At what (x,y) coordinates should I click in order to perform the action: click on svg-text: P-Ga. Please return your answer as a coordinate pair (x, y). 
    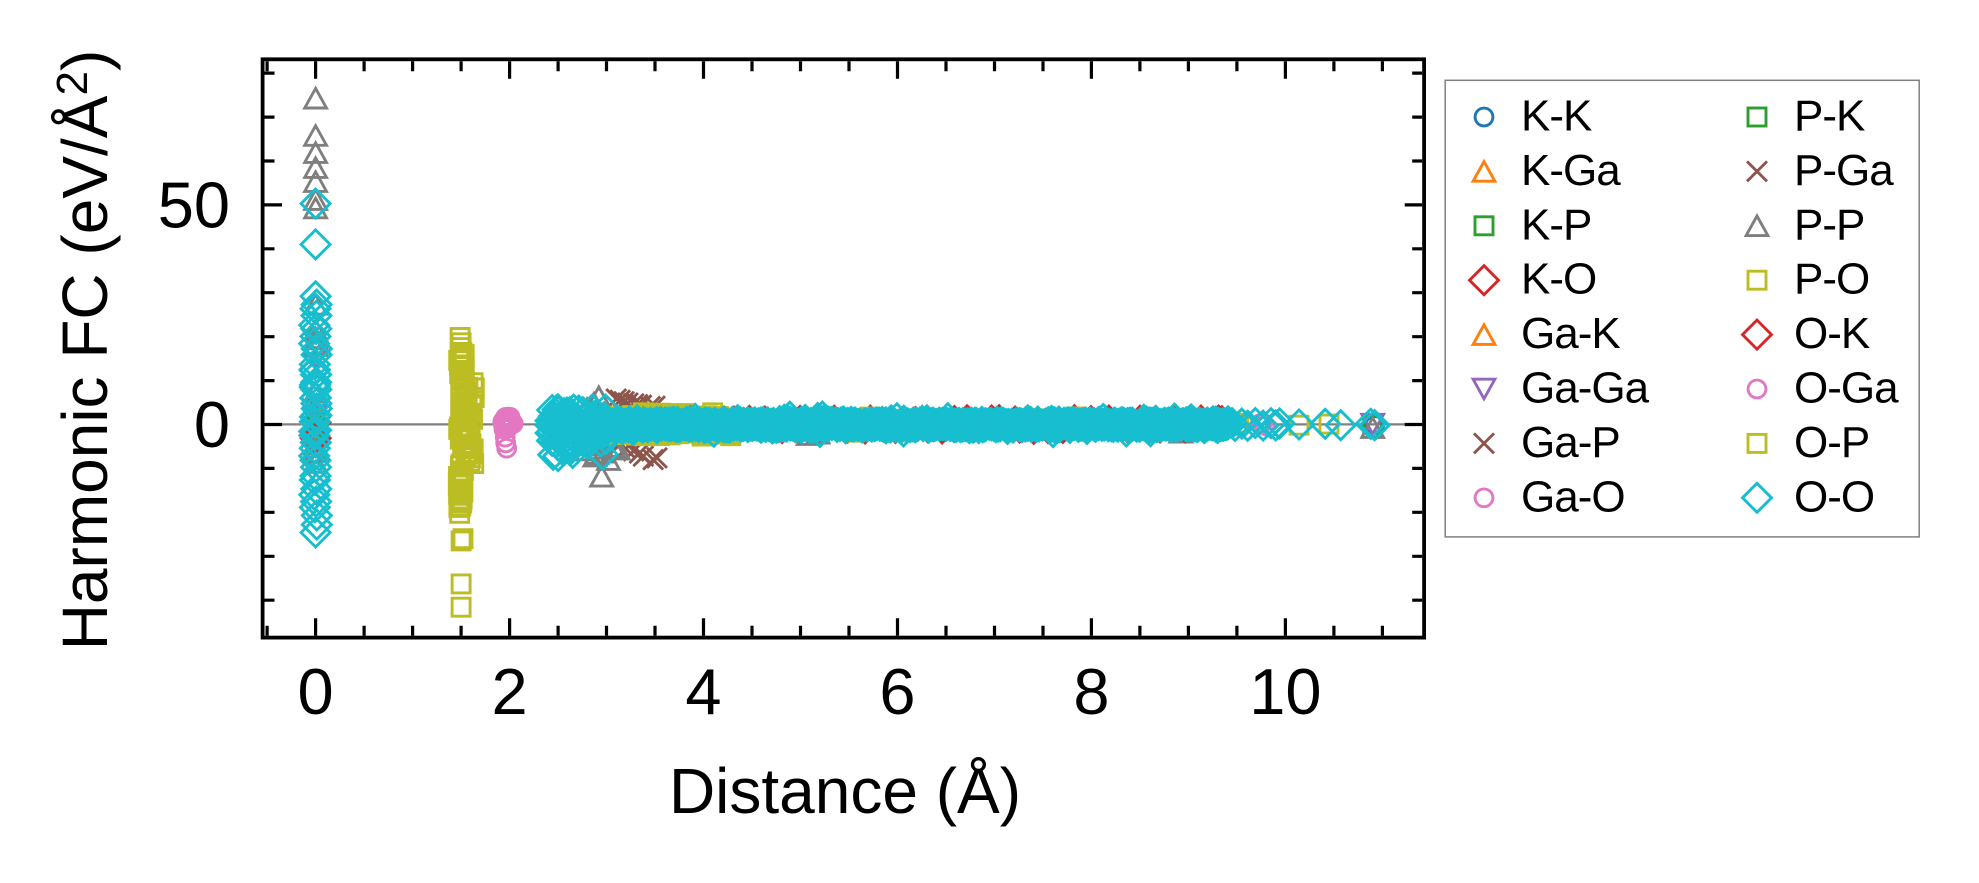
    Looking at the image, I should click on (1844, 170).